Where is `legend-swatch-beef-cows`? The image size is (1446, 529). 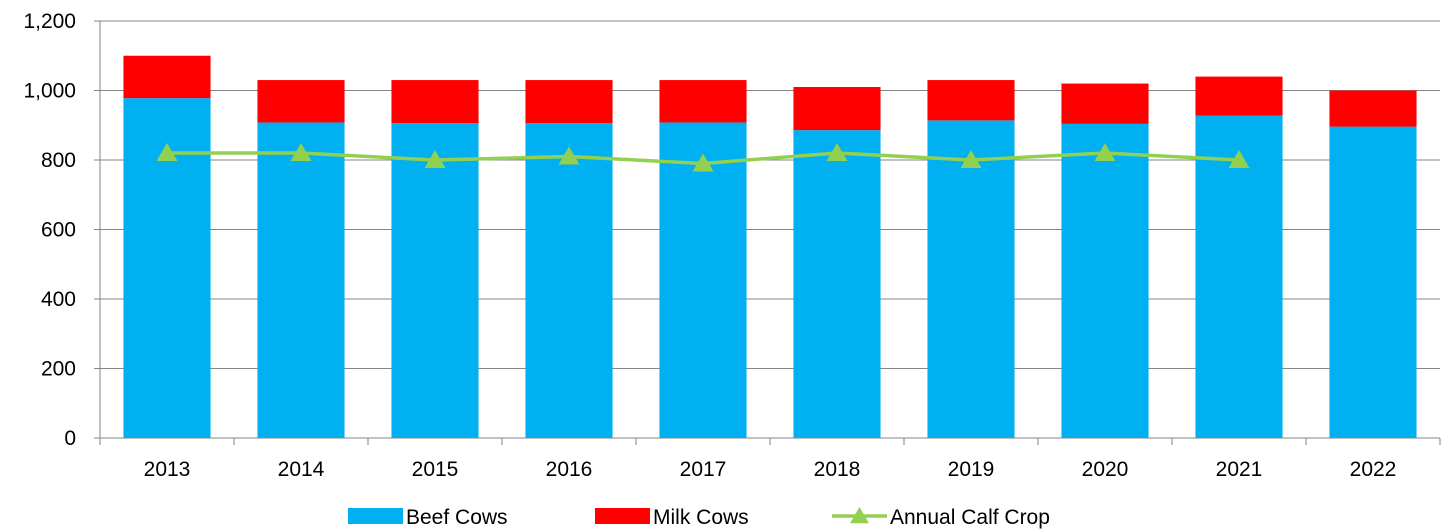 legend-swatch-beef-cows is located at coordinates (375, 516).